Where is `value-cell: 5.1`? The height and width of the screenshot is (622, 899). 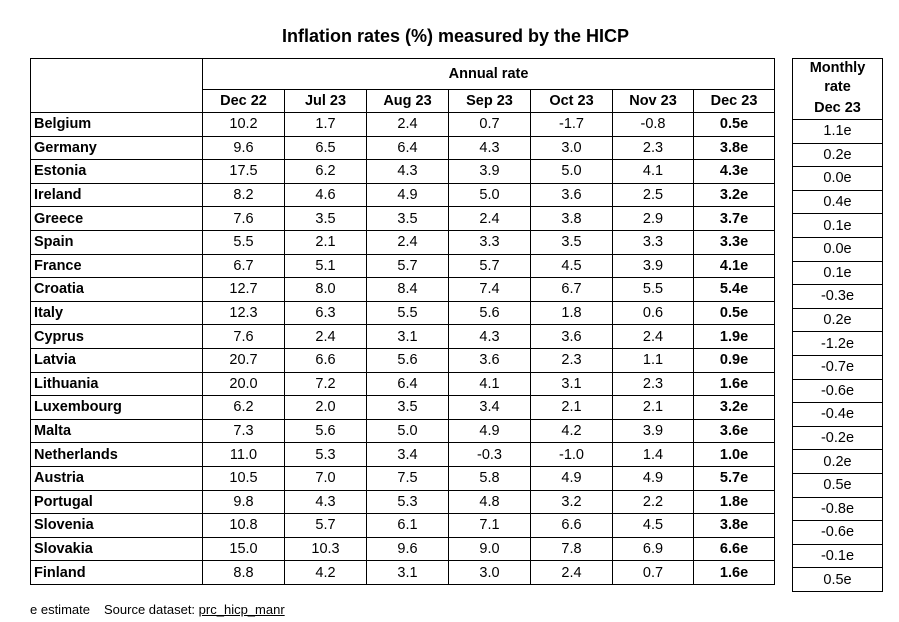
value-cell: 5.1 is located at coordinates (325, 266).